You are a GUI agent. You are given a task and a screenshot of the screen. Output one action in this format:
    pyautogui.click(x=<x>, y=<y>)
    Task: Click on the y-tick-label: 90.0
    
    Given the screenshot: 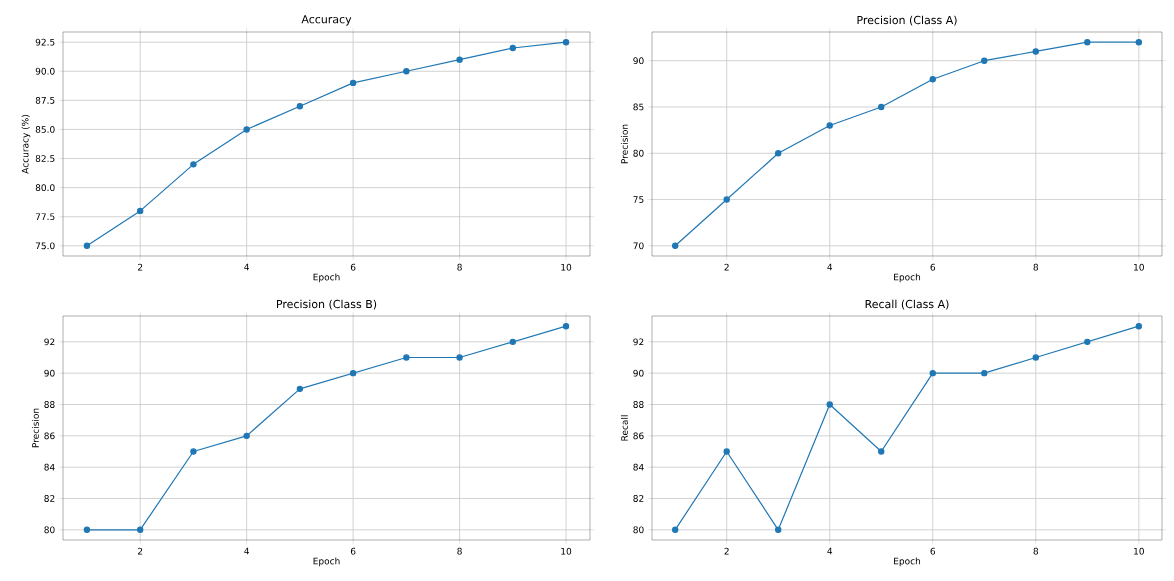 What is the action you would take?
    pyautogui.click(x=45, y=71)
    